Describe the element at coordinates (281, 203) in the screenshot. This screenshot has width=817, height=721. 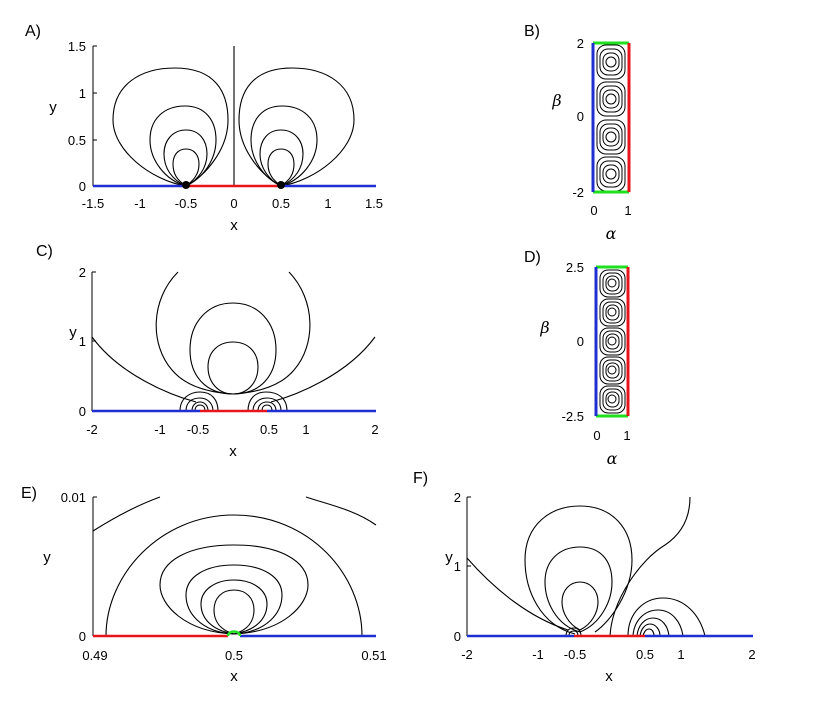
I see `panel-a-xtick: 0.5` at that location.